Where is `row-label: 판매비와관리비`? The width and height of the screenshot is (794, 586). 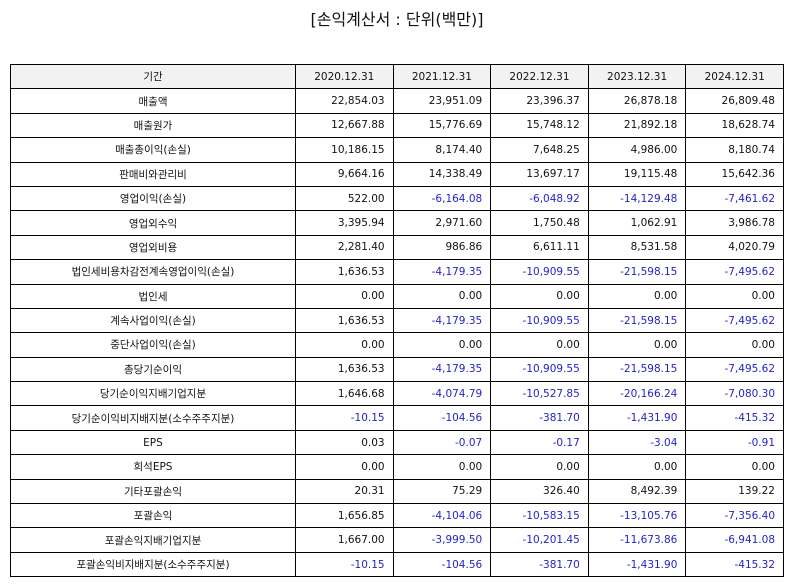
row-label: 판매비와관리비 is located at coordinates (153, 174).